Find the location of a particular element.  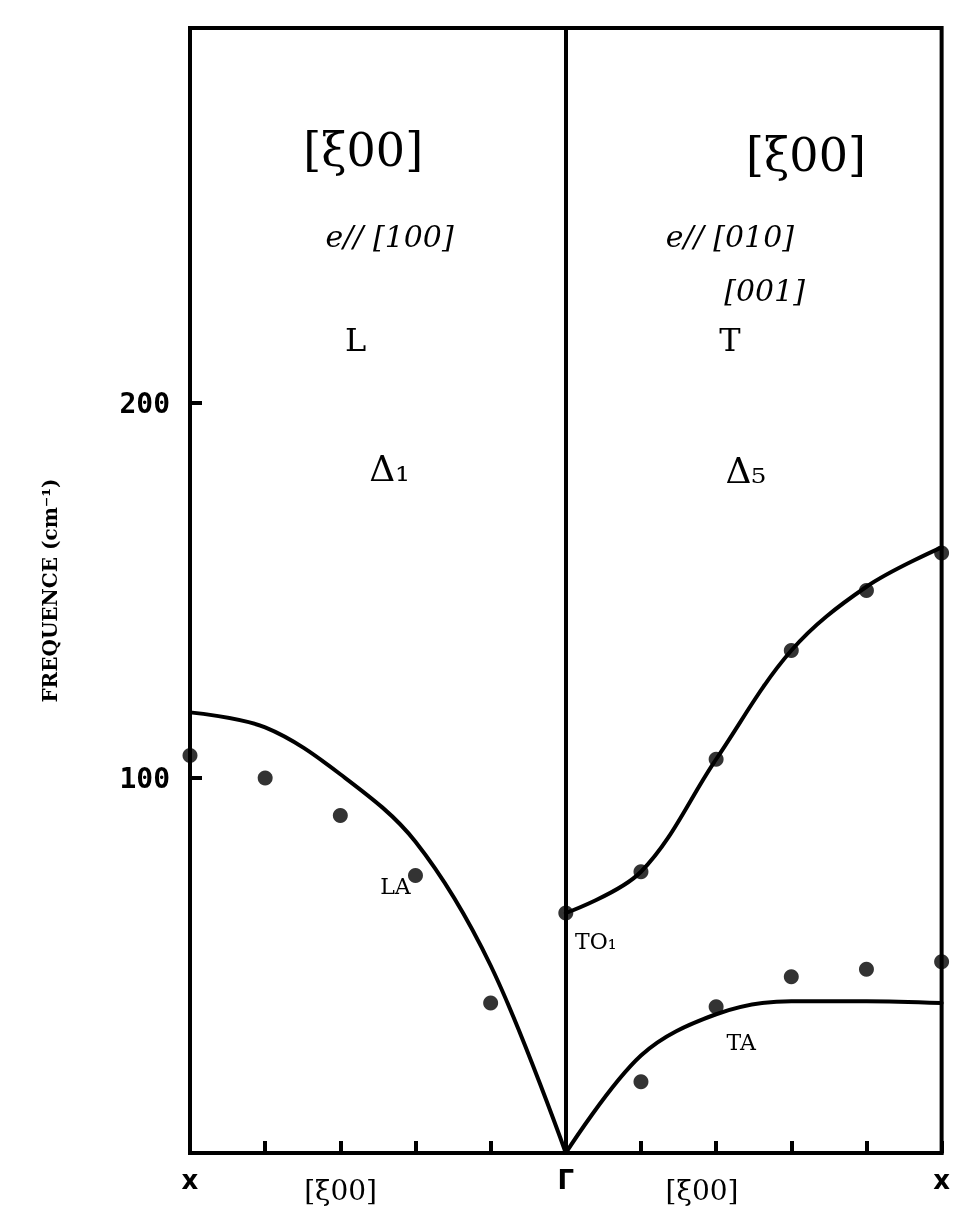

series-label: LA is located at coordinates (396, 887).